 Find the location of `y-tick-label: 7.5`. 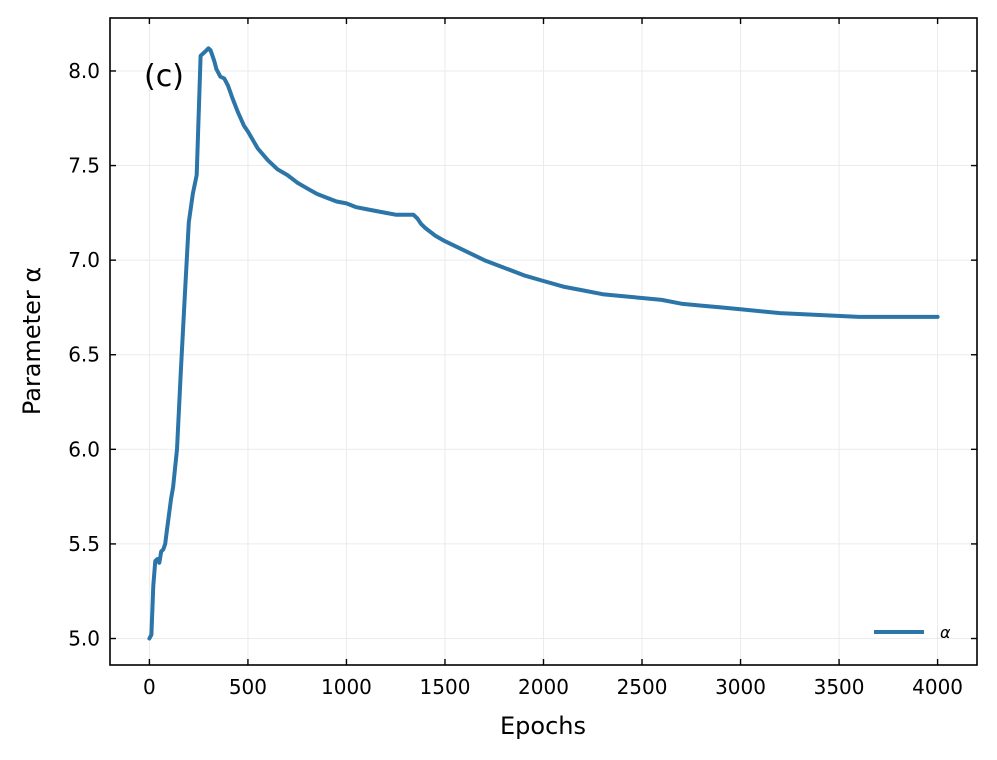

y-tick-label: 7.5 is located at coordinates (84, 166).